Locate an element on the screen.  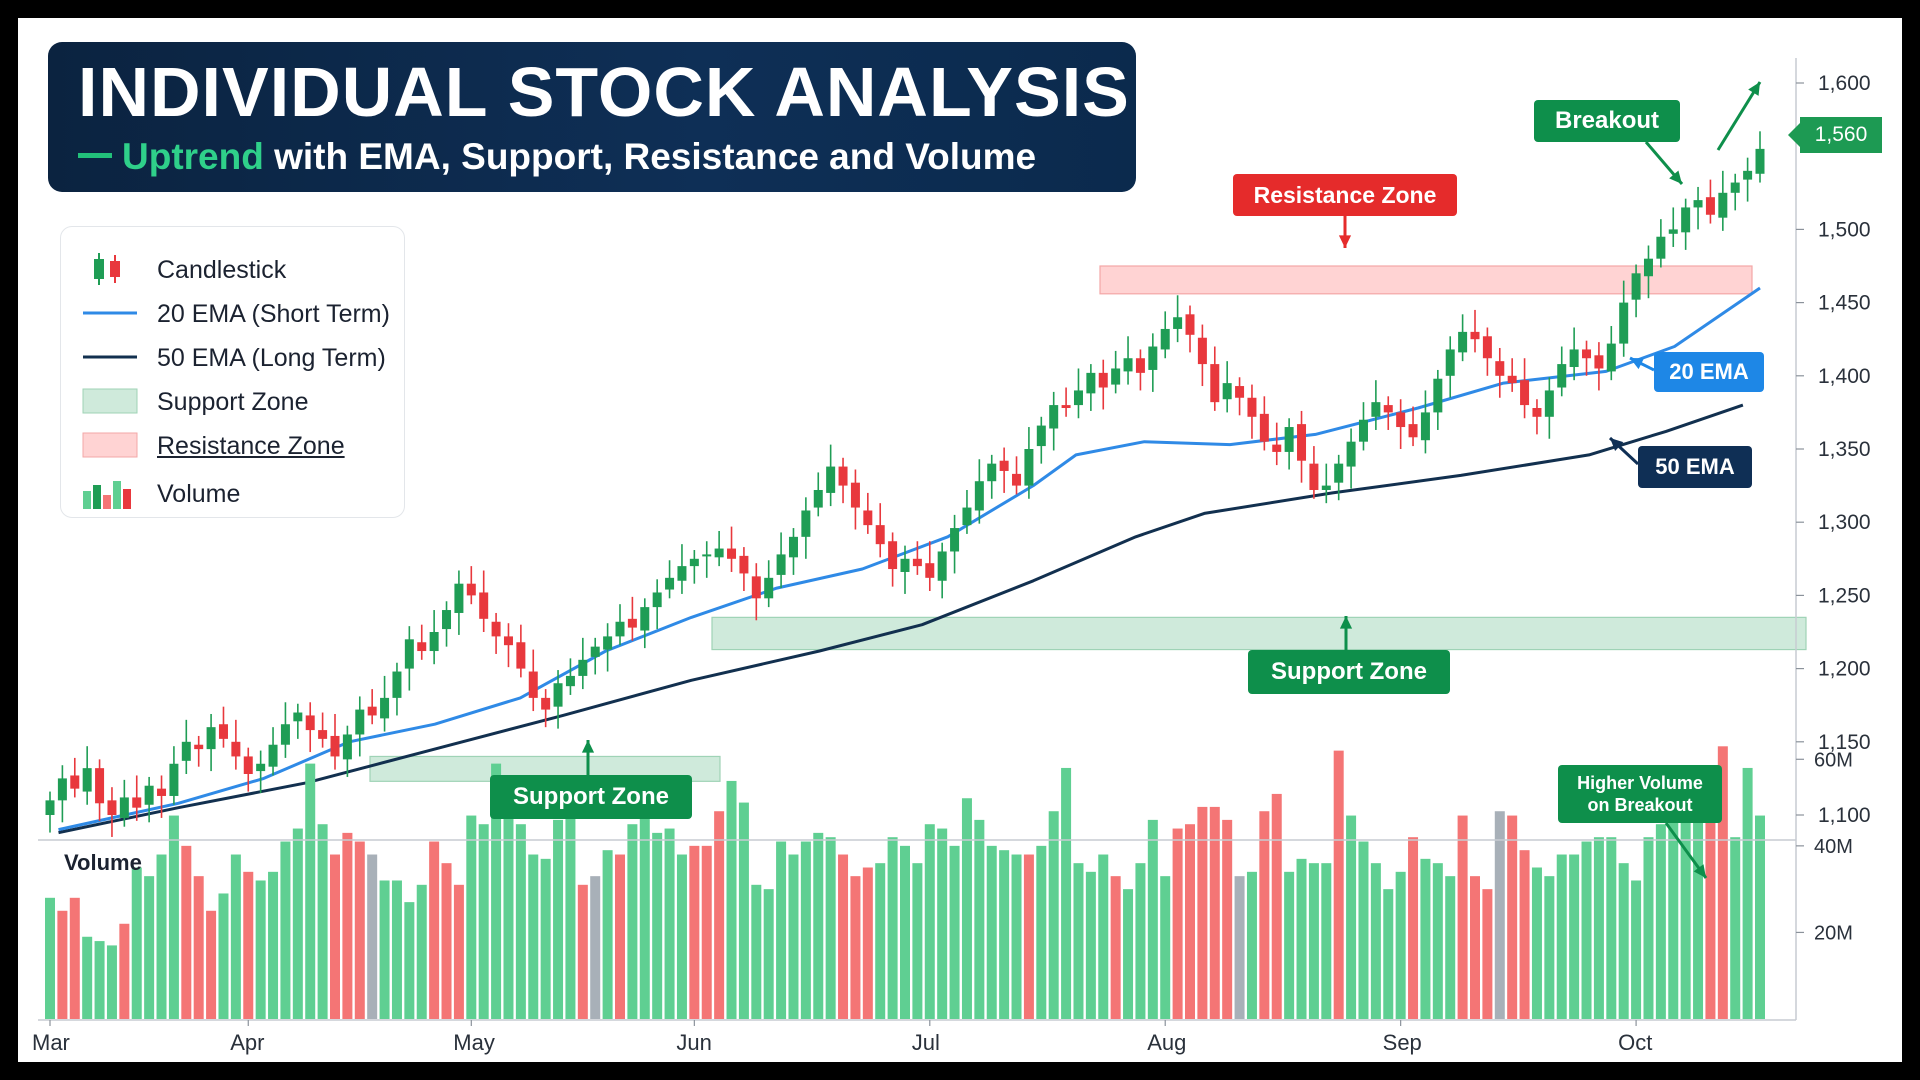
y-tick-label: 1,450 is located at coordinates (1844, 303).